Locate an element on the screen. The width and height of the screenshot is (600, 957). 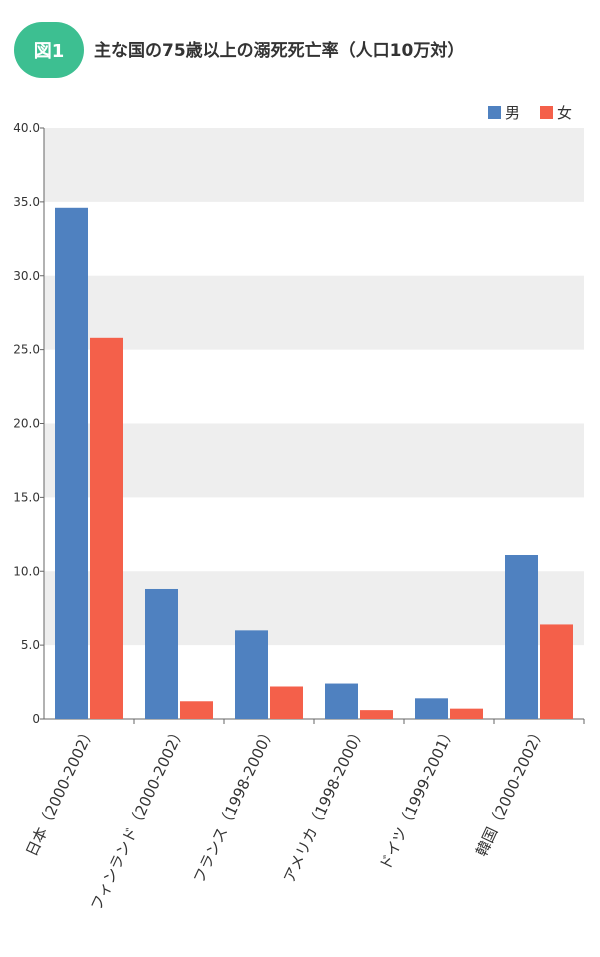
x-tick-label: フィンランド（2000-2002） is located at coordinates (137, 818).